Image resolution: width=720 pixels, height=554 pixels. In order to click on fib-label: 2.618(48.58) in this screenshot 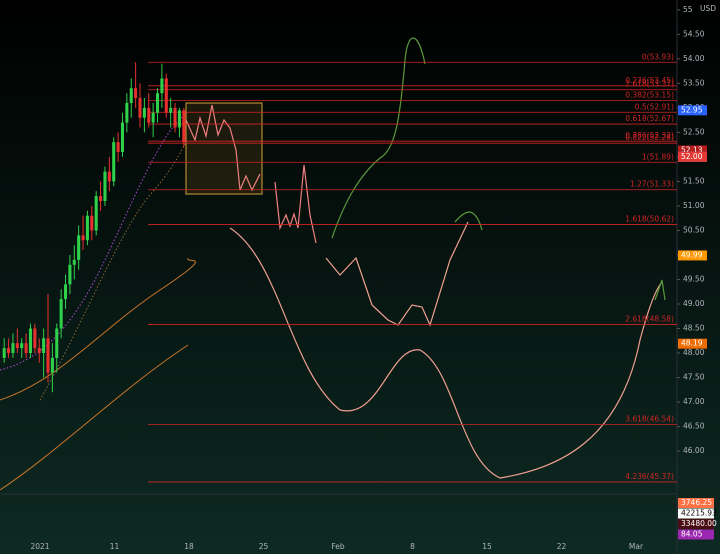, I will do `click(649, 319)`.